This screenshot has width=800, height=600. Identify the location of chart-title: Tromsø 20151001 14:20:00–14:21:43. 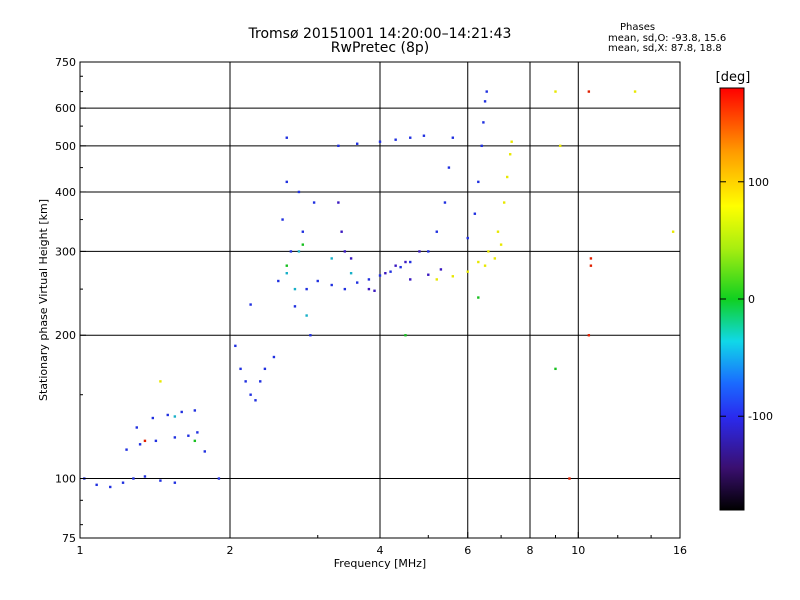
(380, 34).